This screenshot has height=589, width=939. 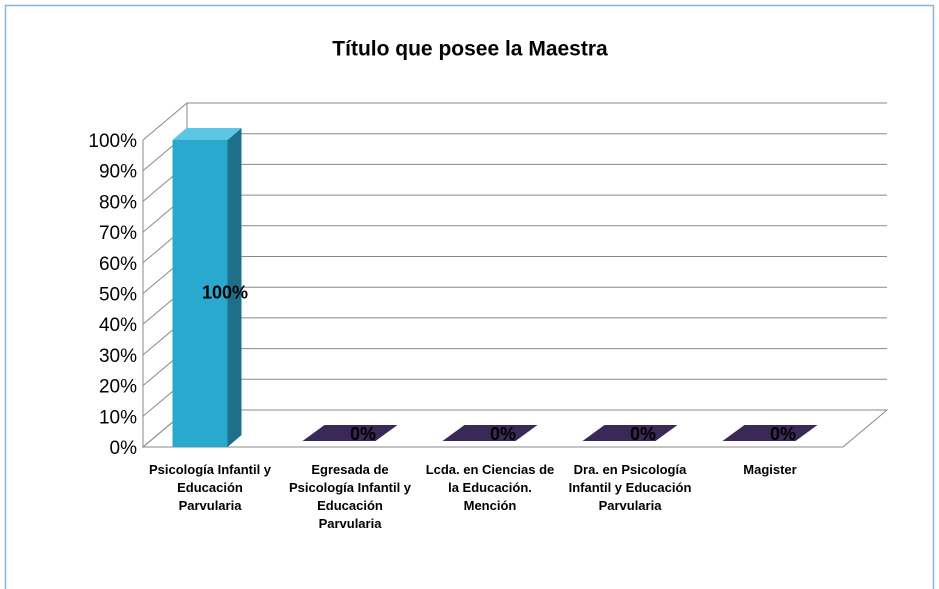 I want to click on y-tick-label: 10%, so click(x=118, y=417).